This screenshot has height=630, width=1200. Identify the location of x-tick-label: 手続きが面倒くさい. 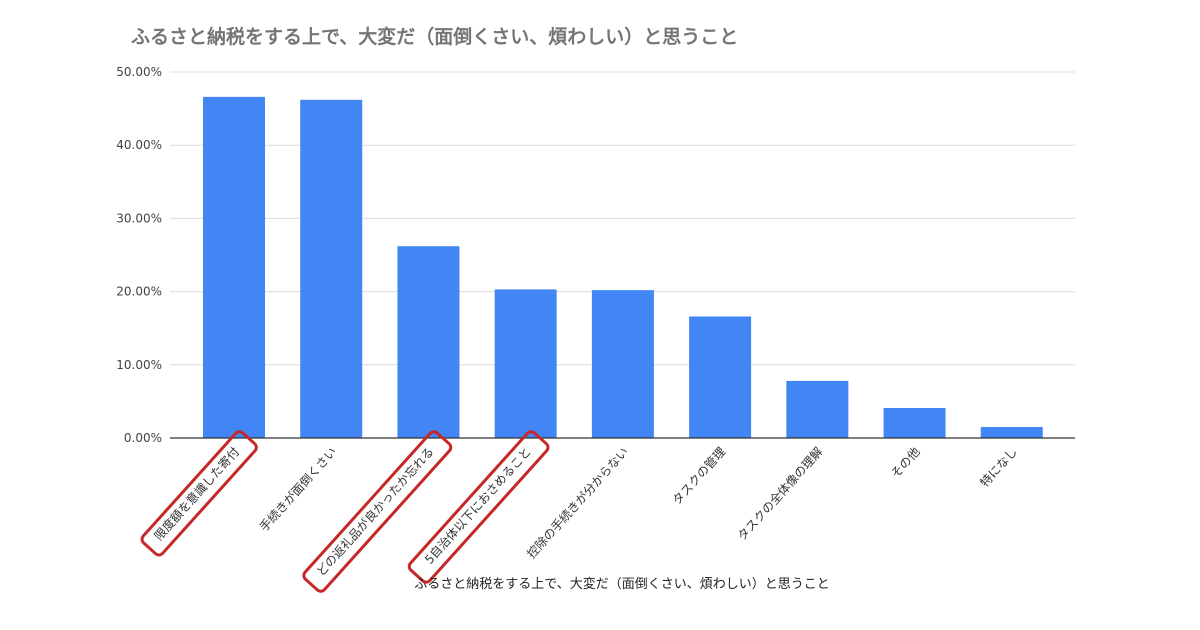
(297, 489).